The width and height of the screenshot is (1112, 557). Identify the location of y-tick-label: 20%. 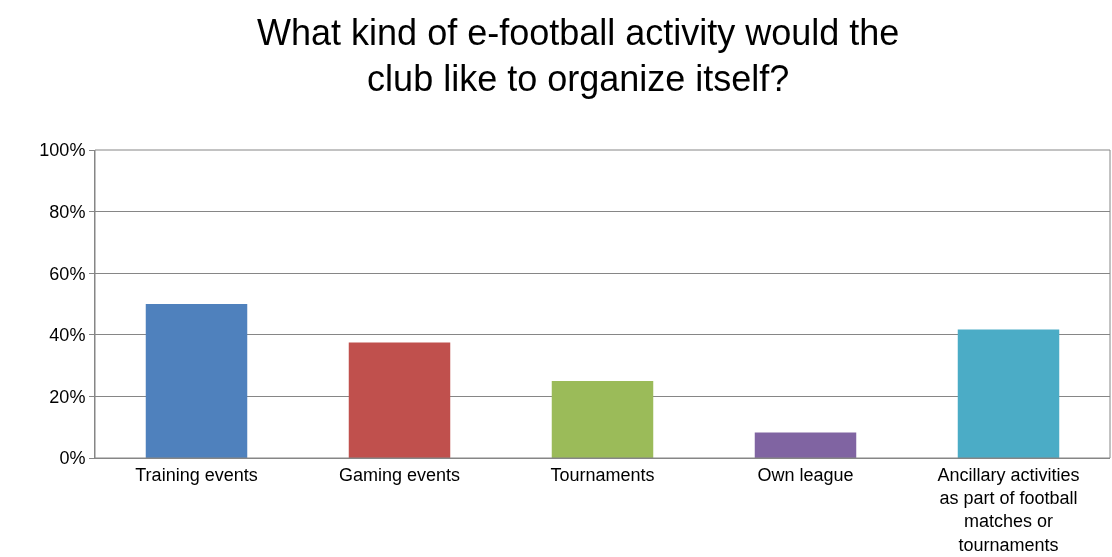
(67, 396).